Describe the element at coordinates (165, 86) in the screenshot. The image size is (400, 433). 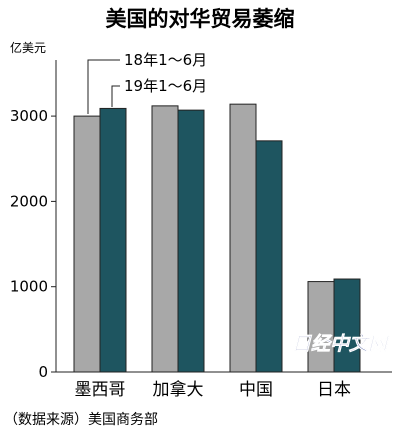
I see `legend-series-2-label: 19年1～6月` at that location.